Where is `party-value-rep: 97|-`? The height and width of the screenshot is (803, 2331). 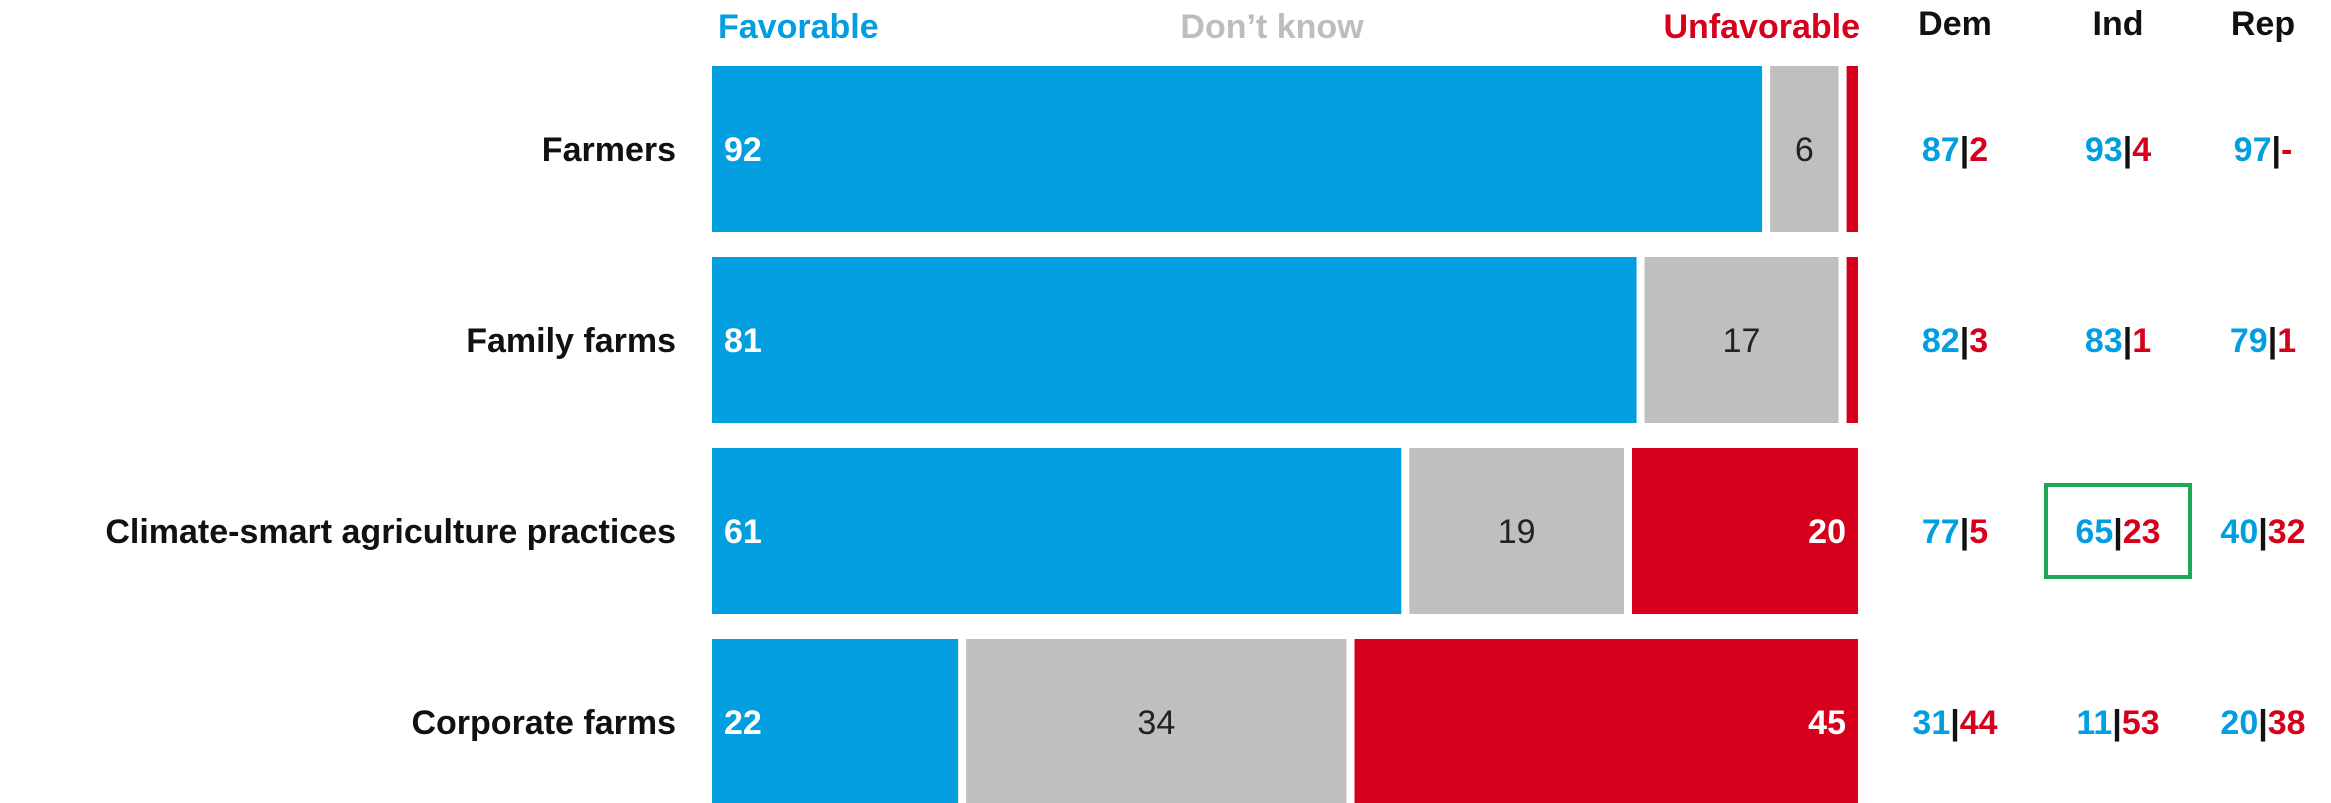 party-value-rep: 97|- is located at coordinates (2263, 150).